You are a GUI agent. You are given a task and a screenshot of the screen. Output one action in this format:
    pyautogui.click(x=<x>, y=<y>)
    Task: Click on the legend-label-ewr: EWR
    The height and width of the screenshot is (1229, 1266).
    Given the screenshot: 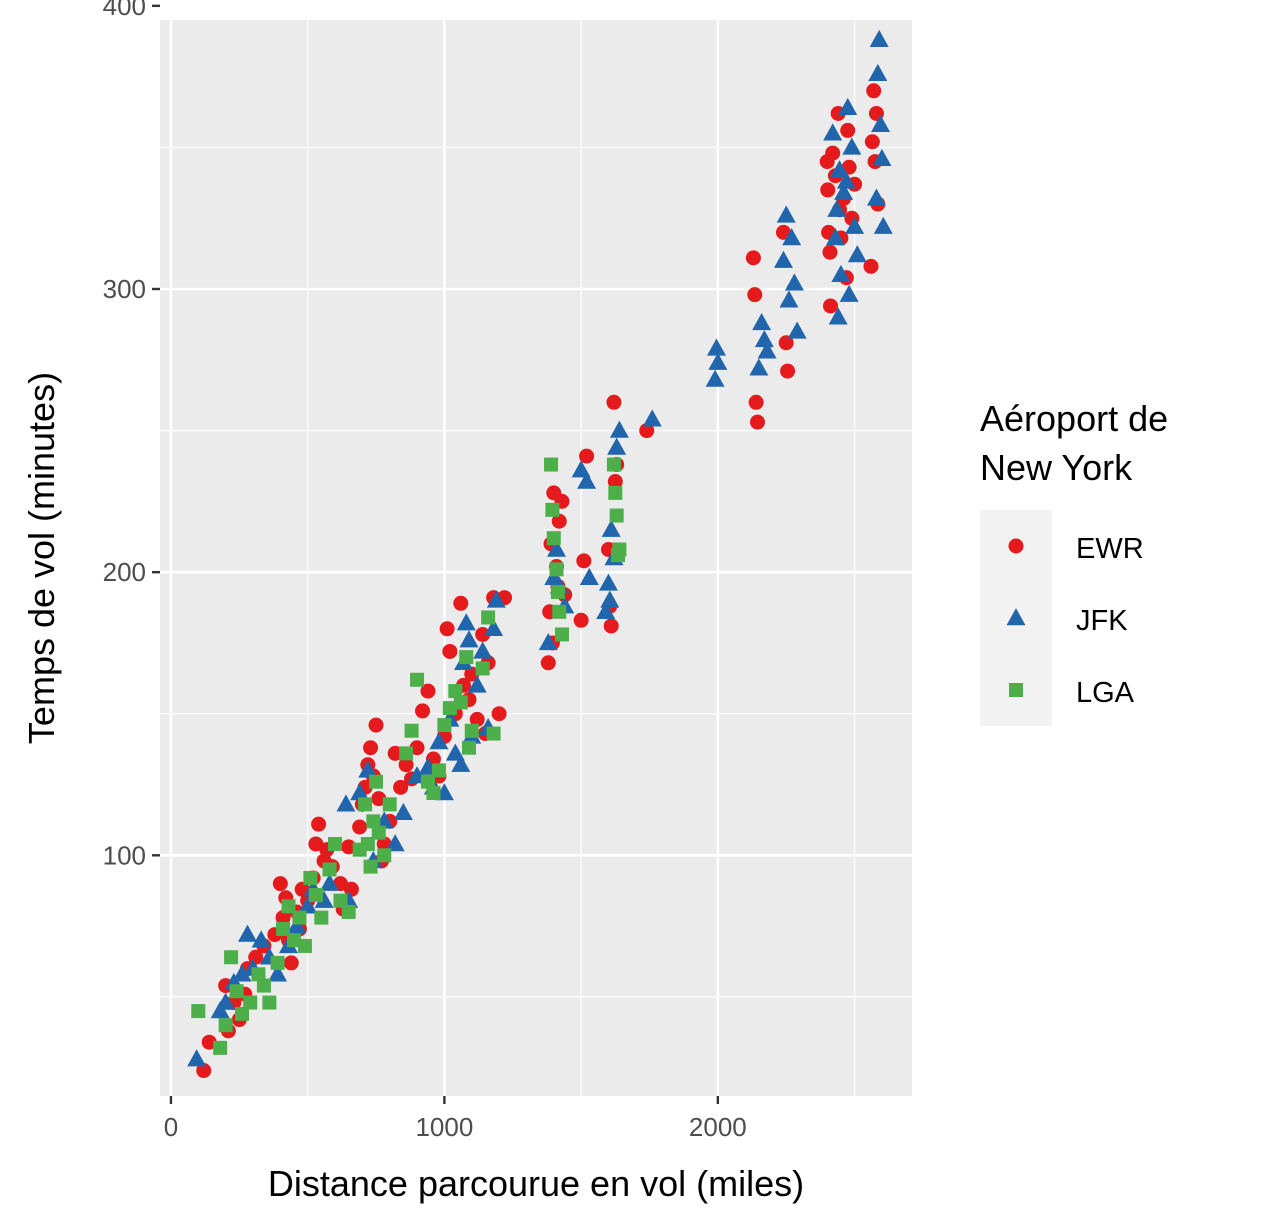 What is the action you would take?
    pyautogui.click(x=1110, y=549)
    